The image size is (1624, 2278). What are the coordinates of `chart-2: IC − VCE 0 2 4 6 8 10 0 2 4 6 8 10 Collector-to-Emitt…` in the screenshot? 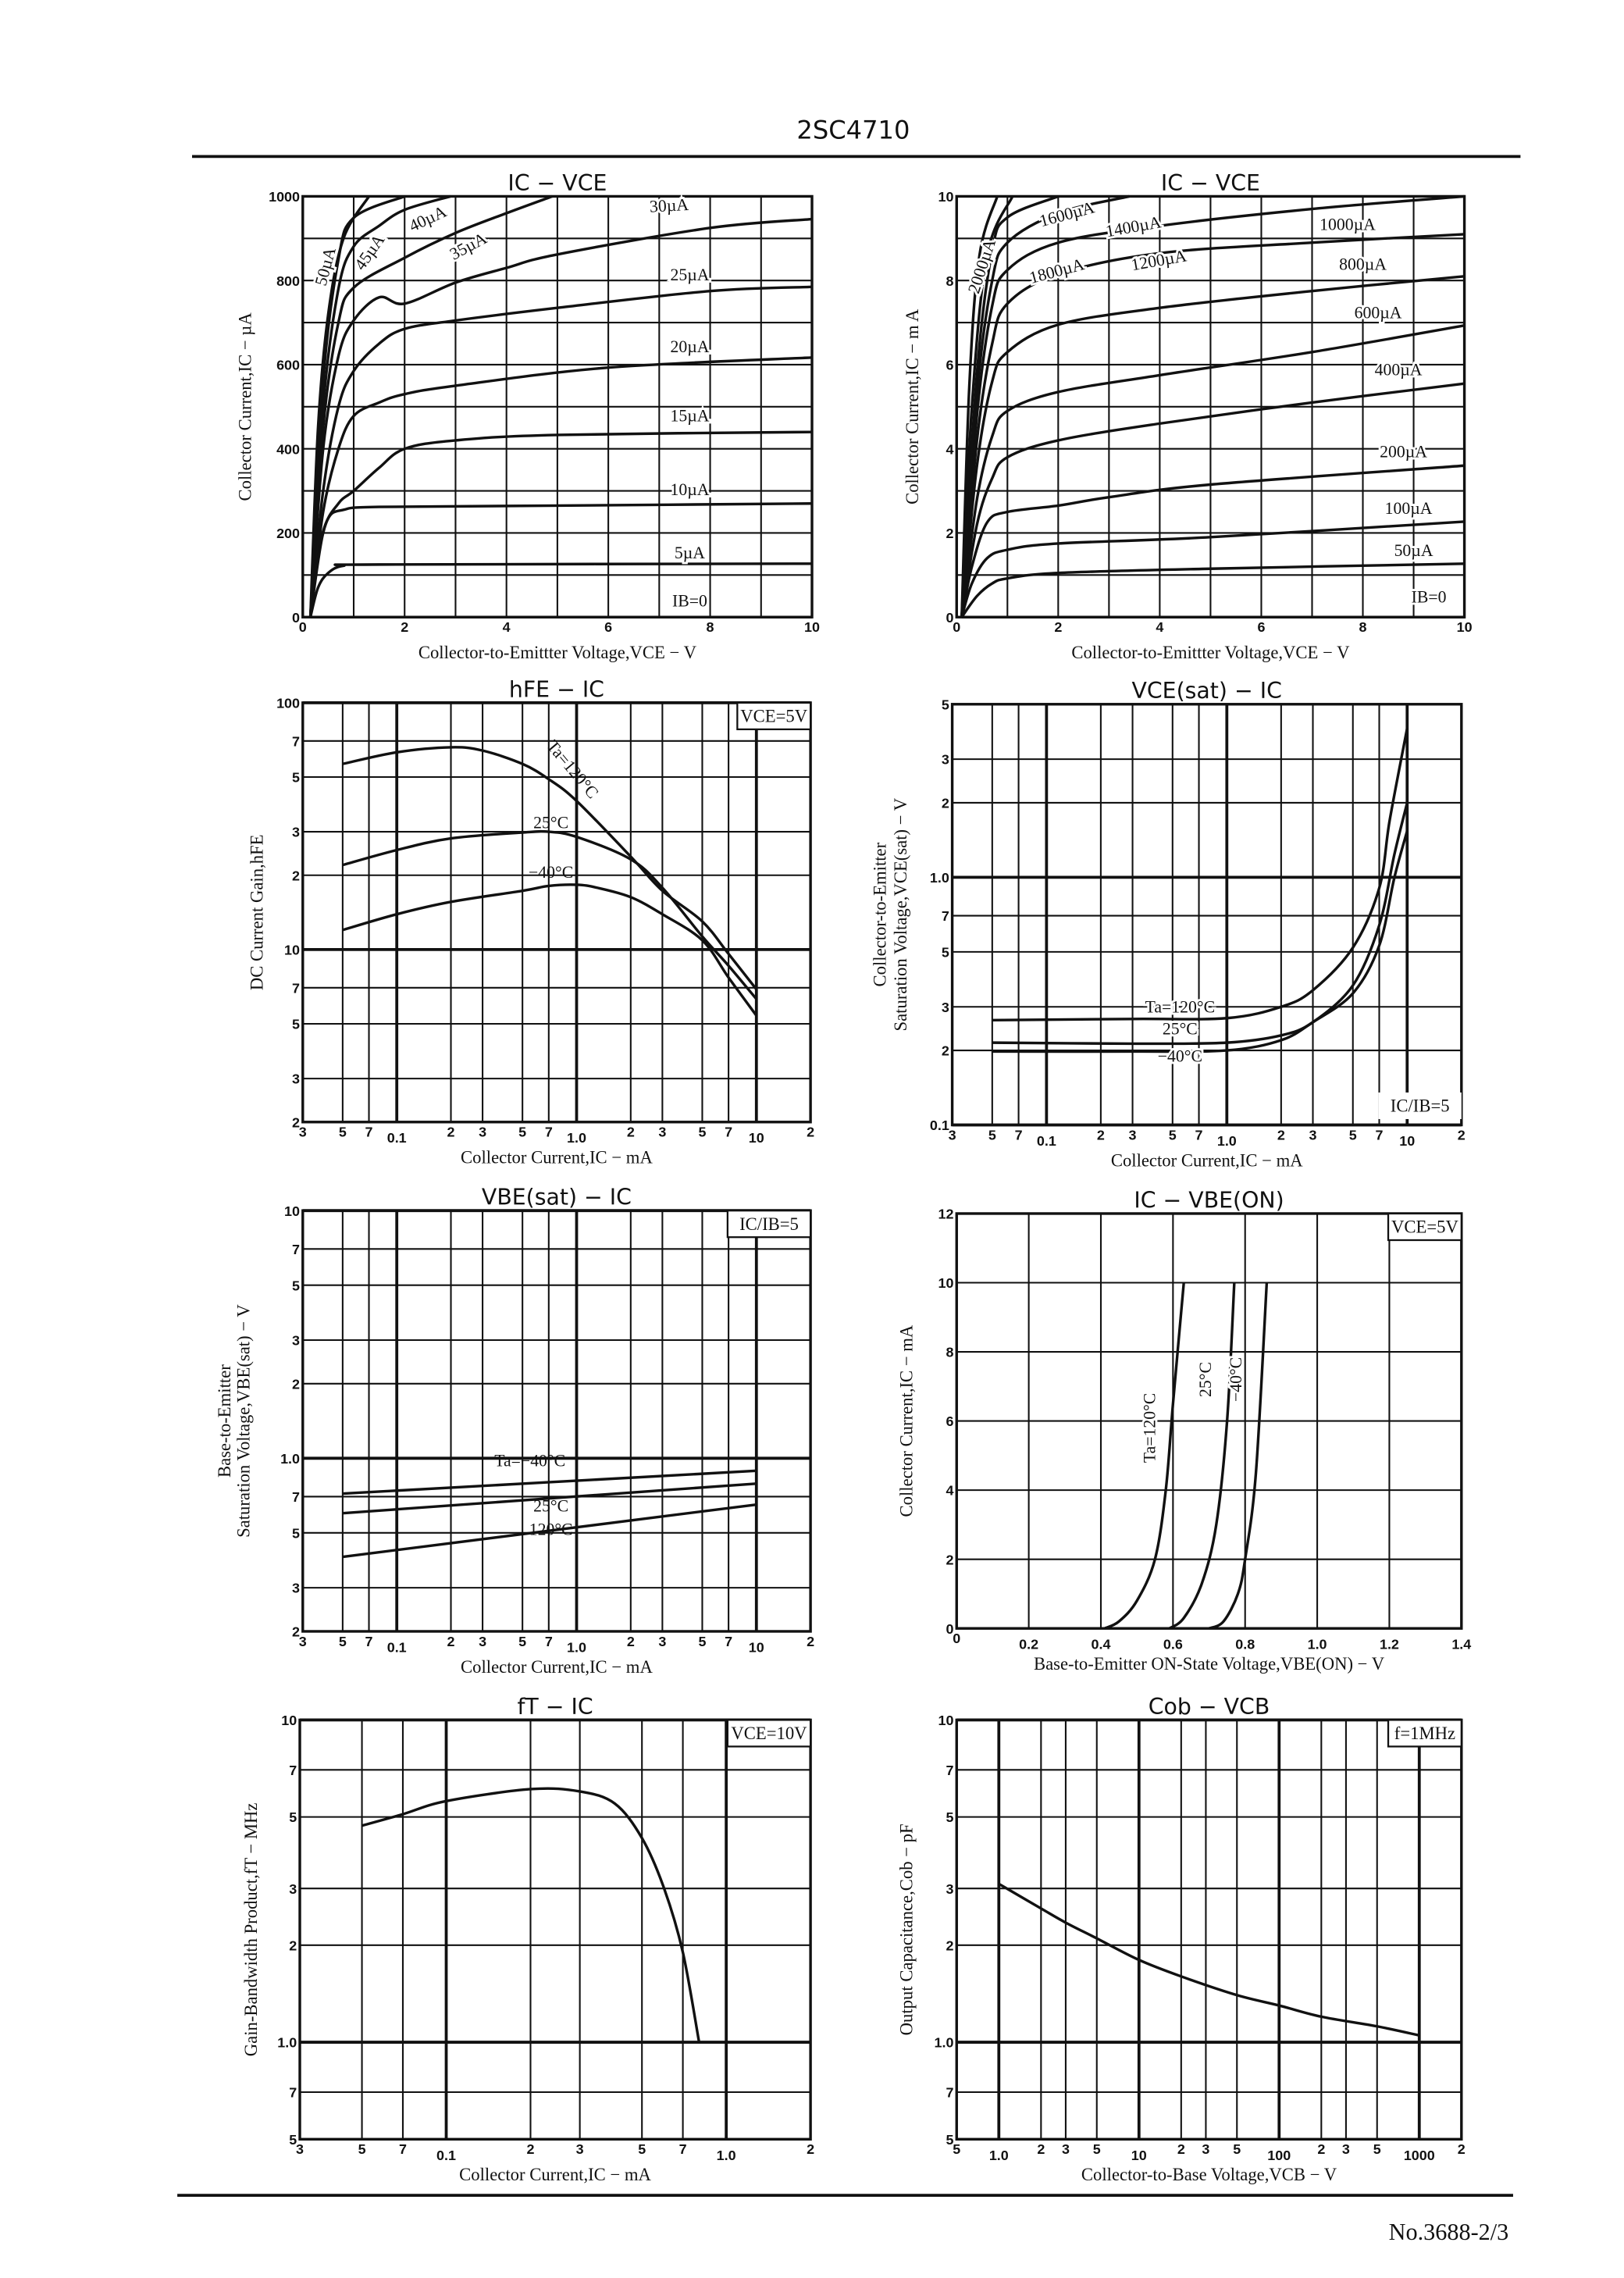 It's located at (1187, 416).